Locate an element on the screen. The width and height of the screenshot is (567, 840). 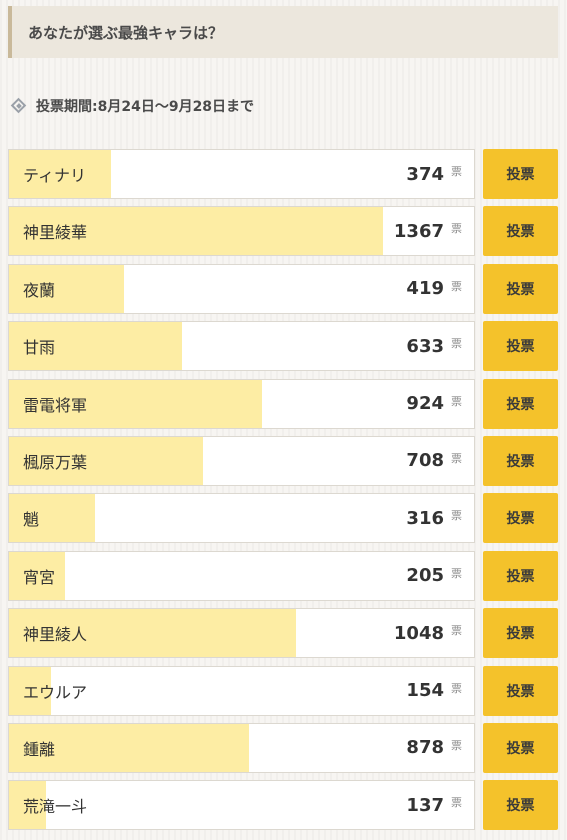
vote-count: 205 is located at coordinates (425, 576).